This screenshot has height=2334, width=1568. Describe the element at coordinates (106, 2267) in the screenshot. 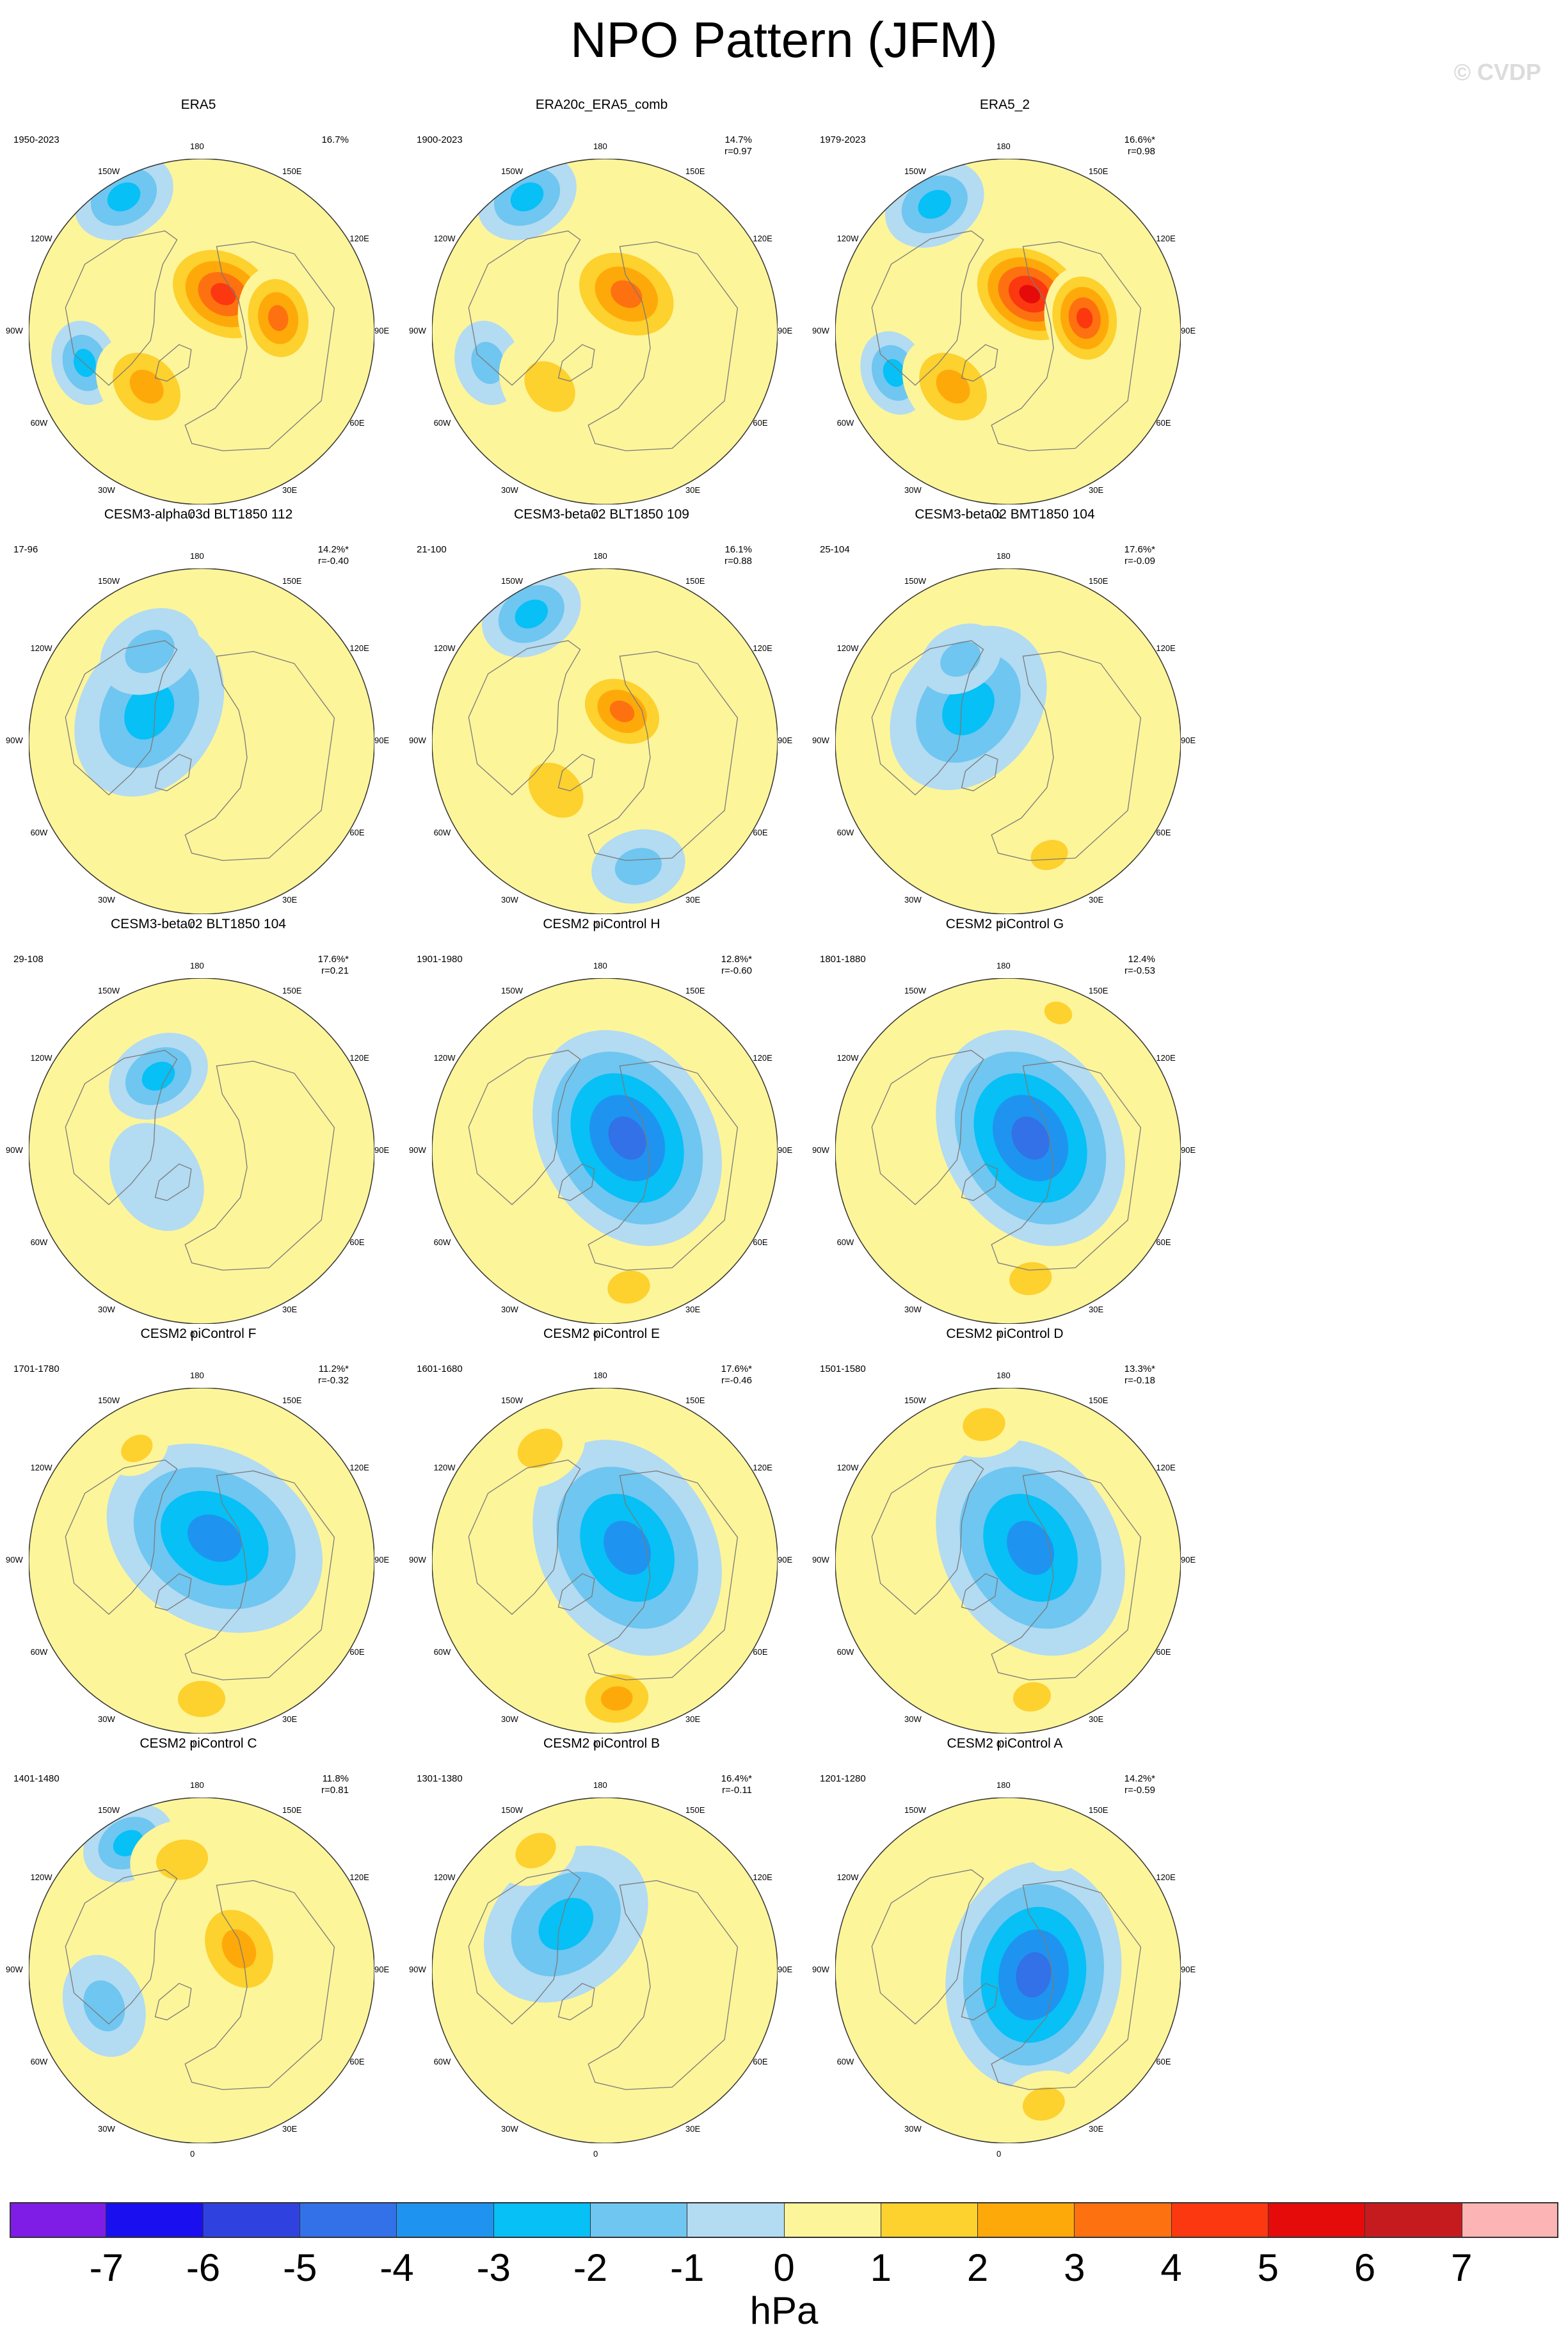

I see `colorbar-tick-label: -7` at that location.